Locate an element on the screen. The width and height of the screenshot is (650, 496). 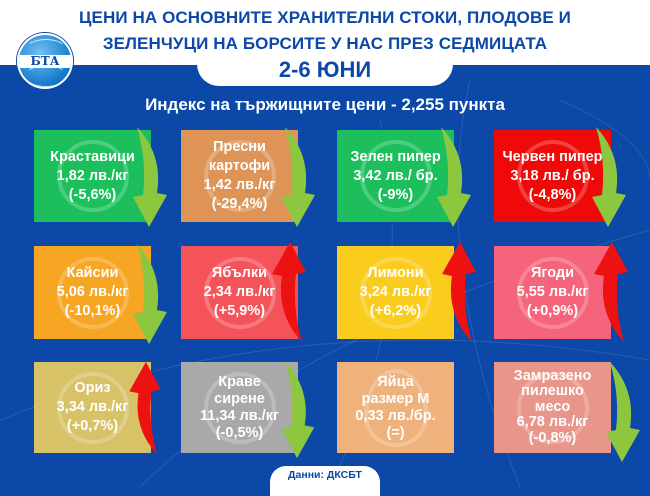
price-card-cucumbers: Краставици 1,82 лв./кг (-5,6%) is located at coordinates (92, 176).